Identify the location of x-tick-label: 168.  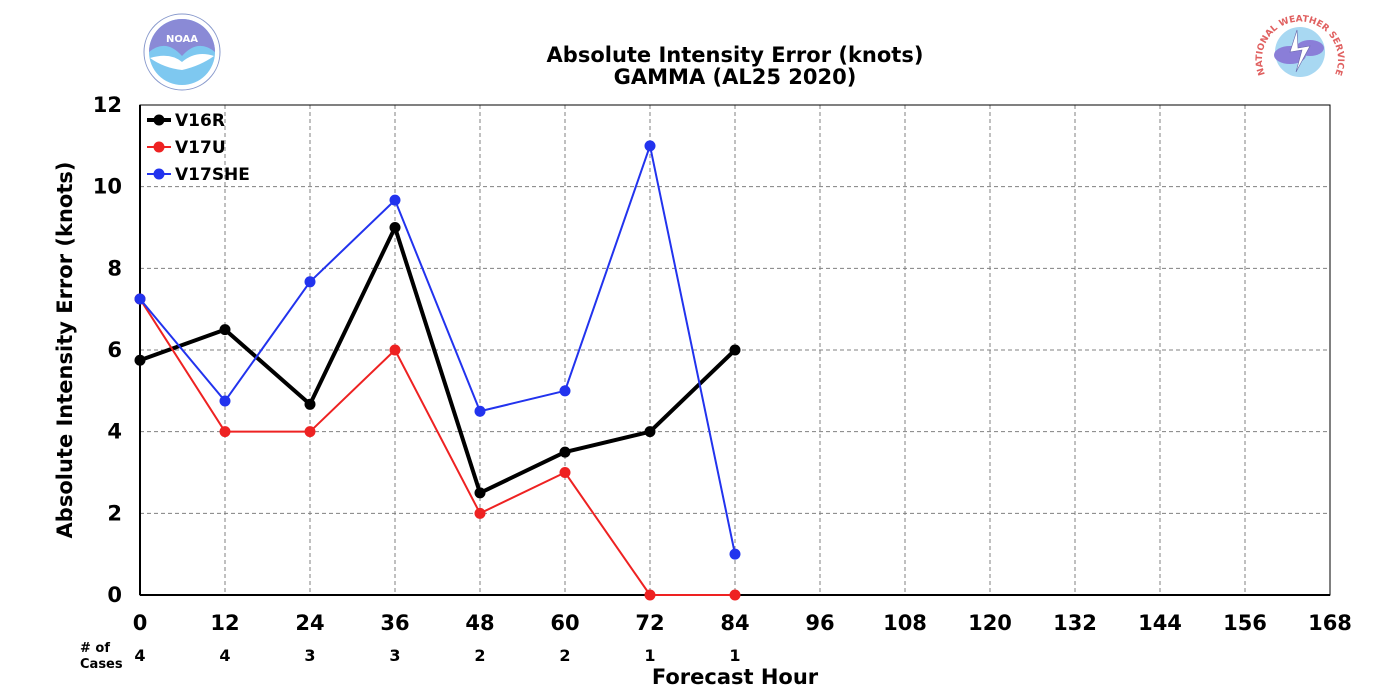
(1330, 623).